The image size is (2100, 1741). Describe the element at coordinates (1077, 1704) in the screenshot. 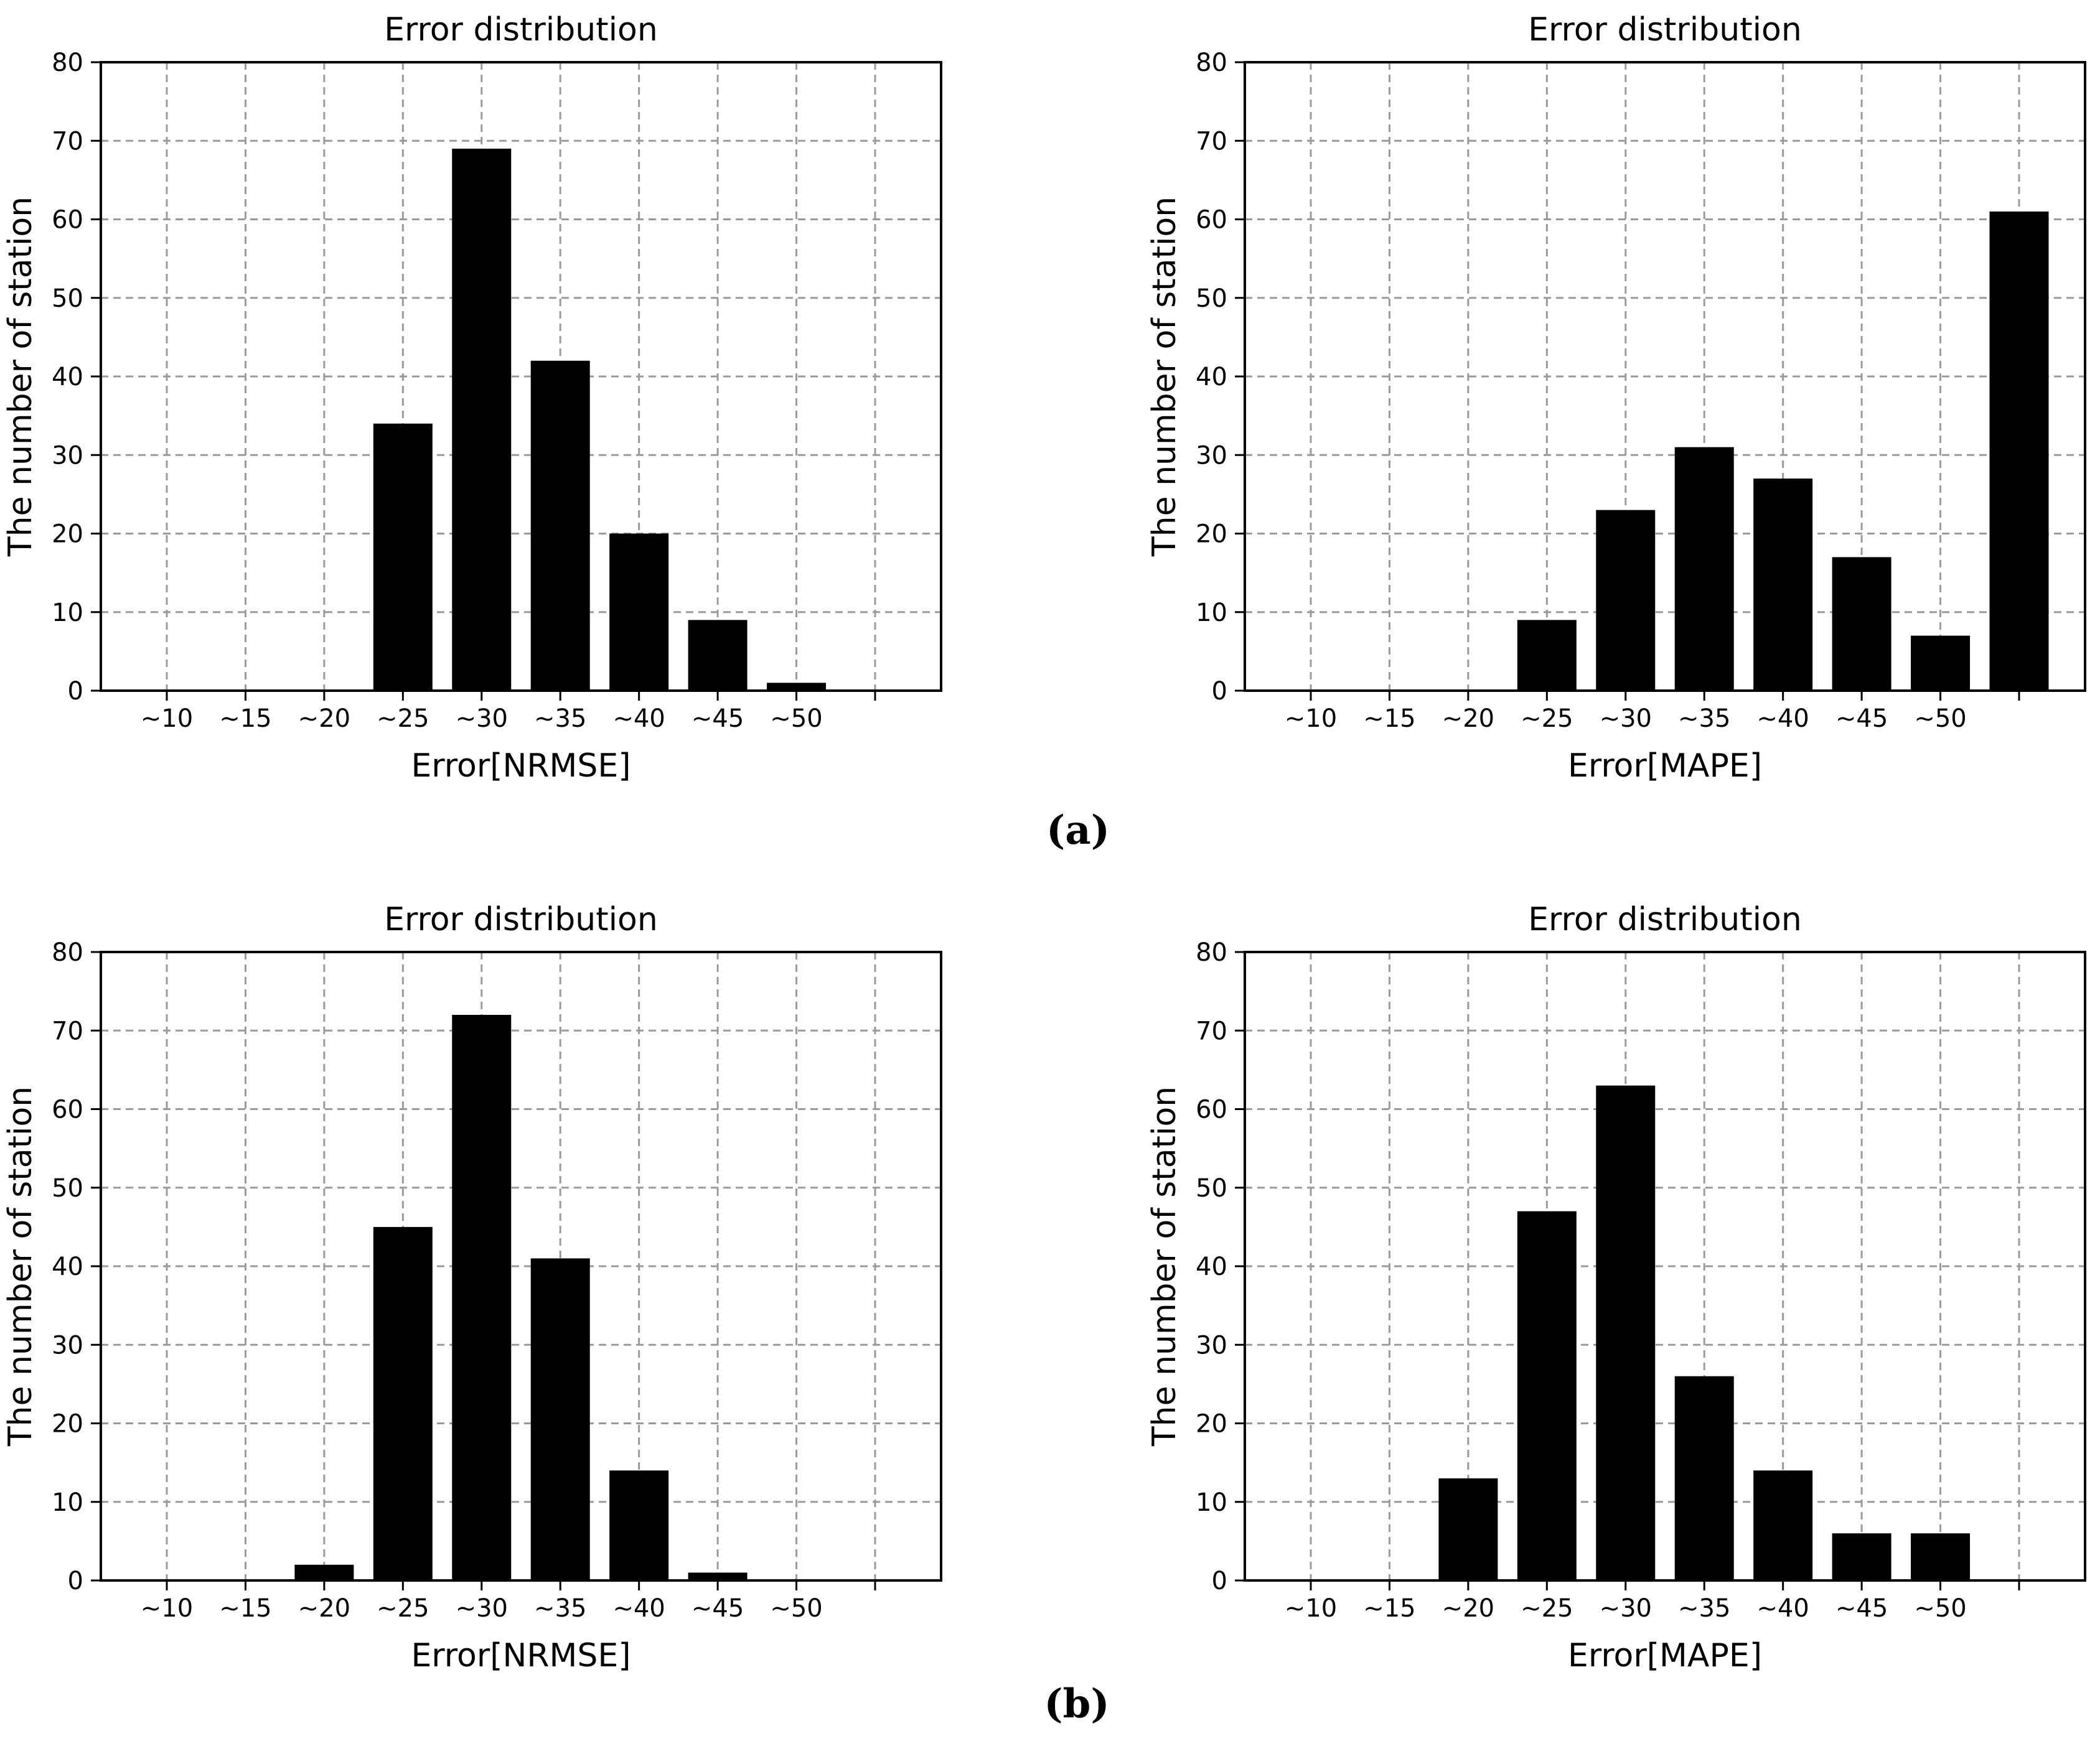

I see `panel-label-b: (b)` at that location.